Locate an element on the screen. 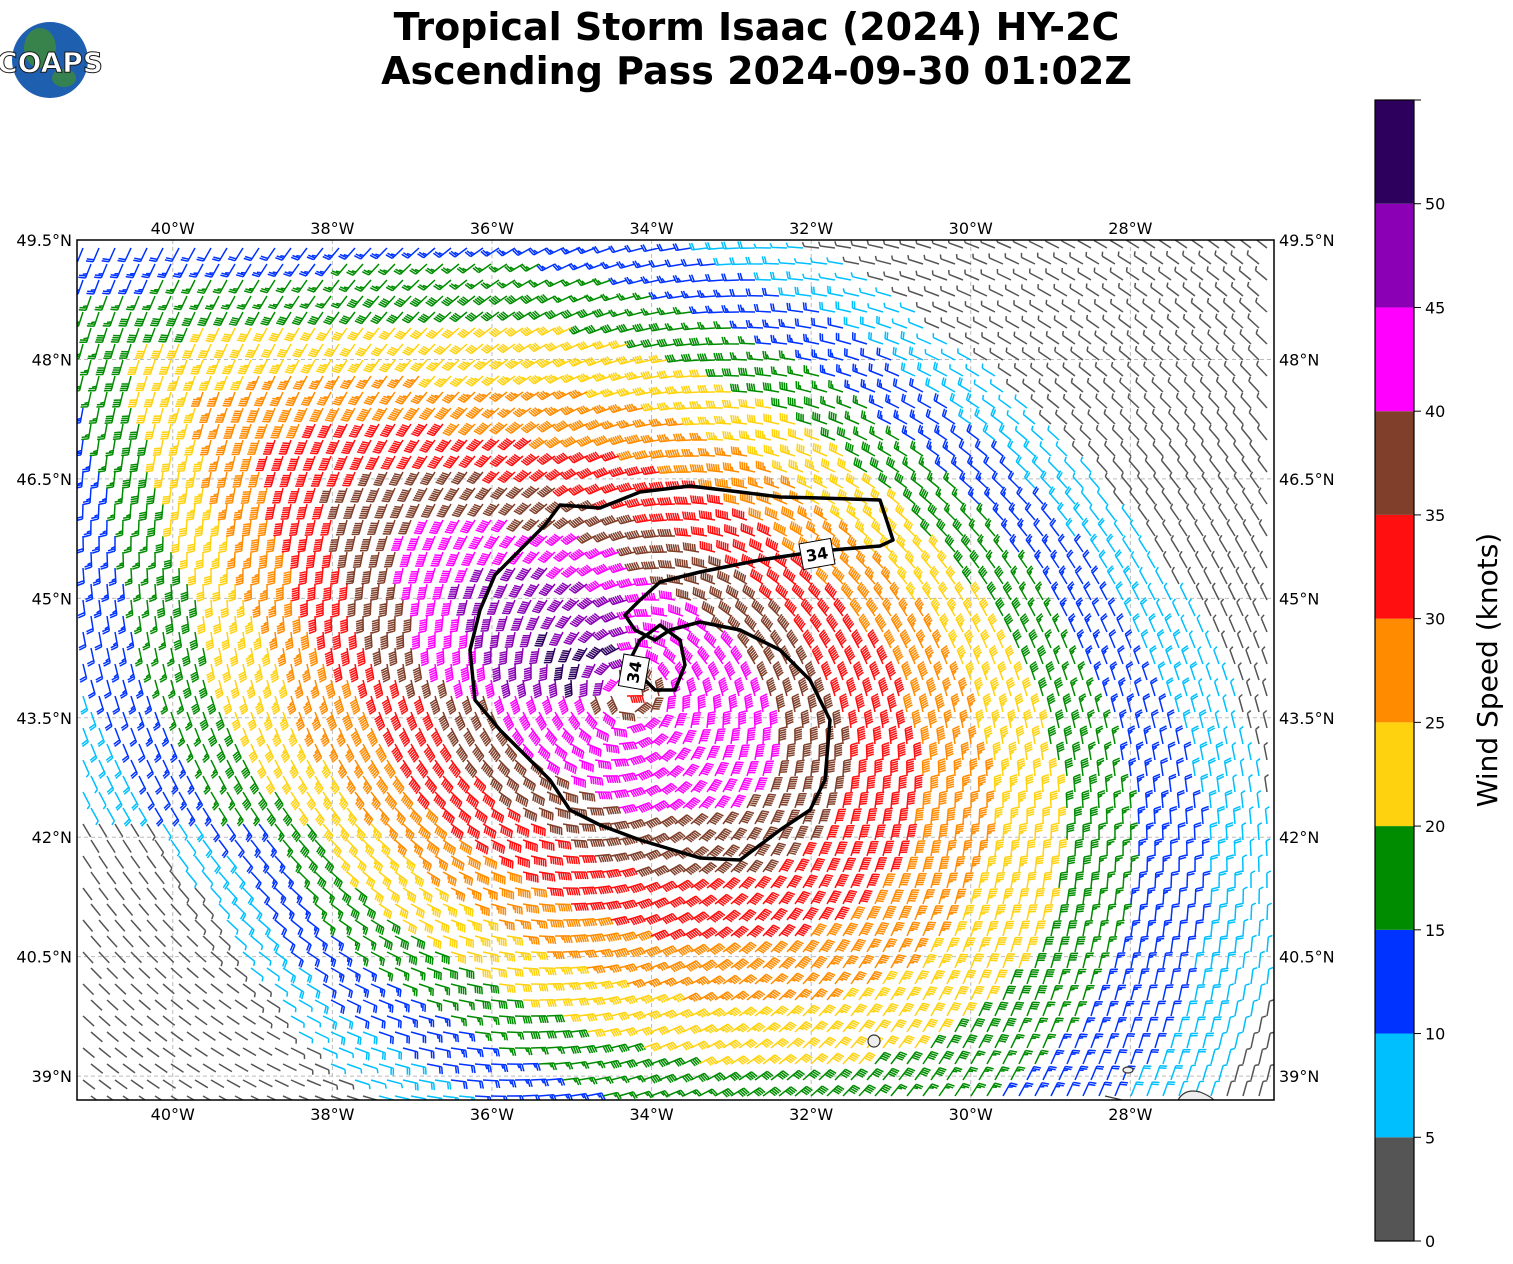 Image resolution: width=1513 pixels, height=1264 pixels. colorbar-tick-label: 5 is located at coordinates (1430, 1137).